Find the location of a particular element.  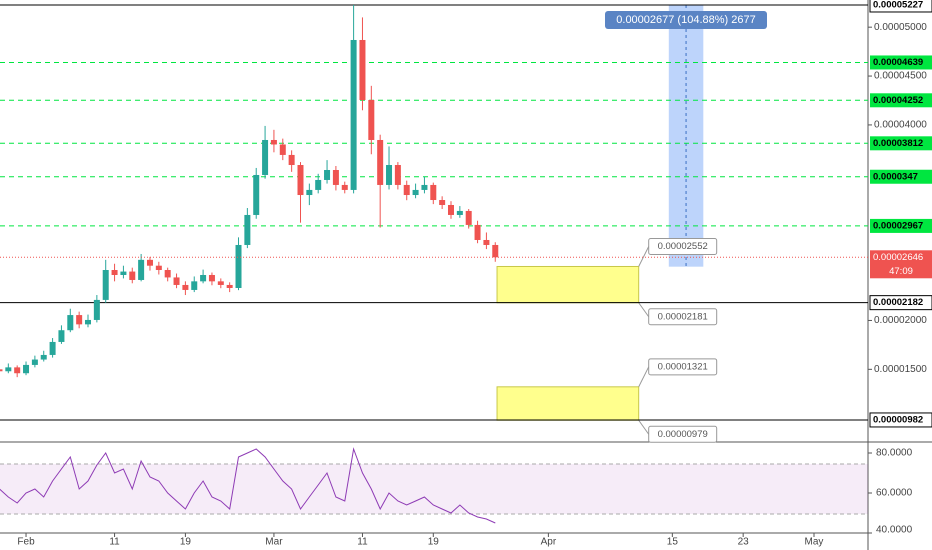

timer-label: 47:09 is located at coordinates (901, 271).